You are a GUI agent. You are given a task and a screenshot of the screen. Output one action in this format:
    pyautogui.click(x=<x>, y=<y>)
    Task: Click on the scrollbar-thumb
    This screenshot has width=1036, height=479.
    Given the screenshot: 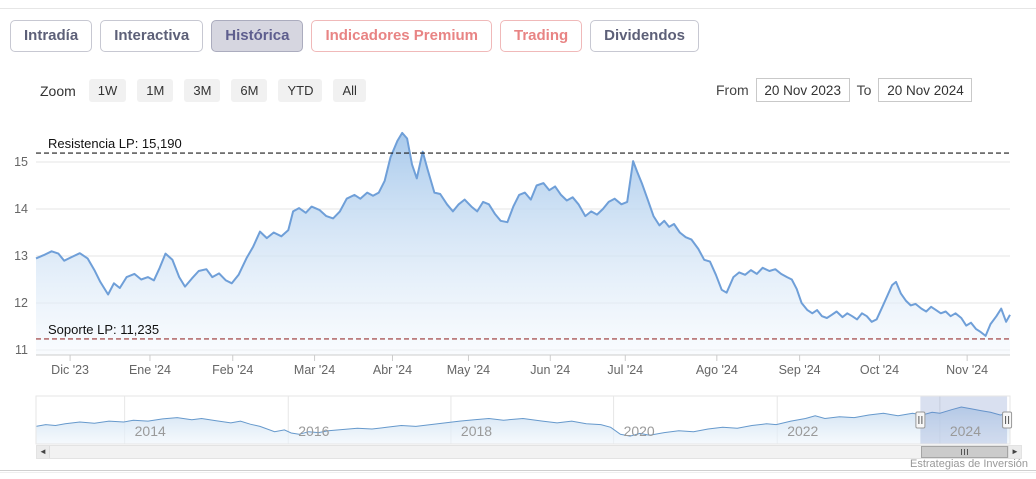 What is the action you would take?
    pyautogui.click(x=964, y=452)
    